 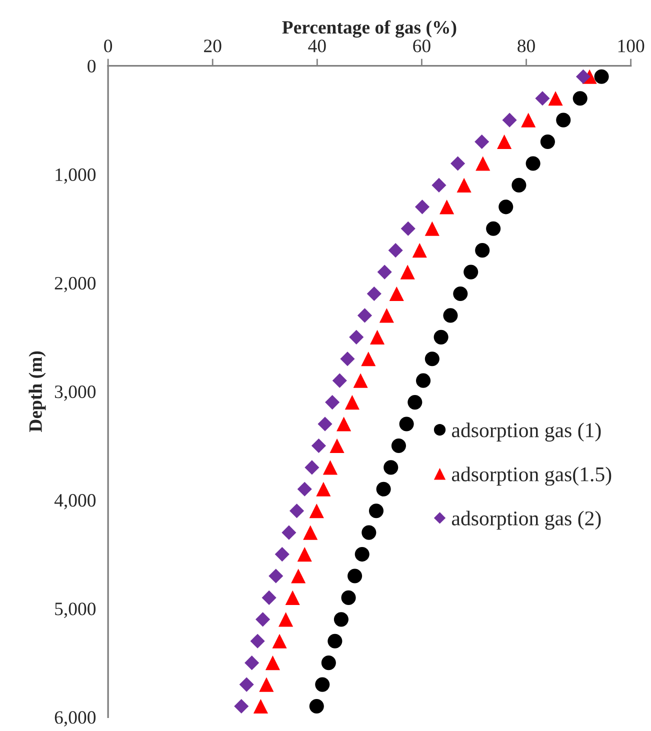 I want to click on y-tick-label: 3,000, so click(x=75, y=393).